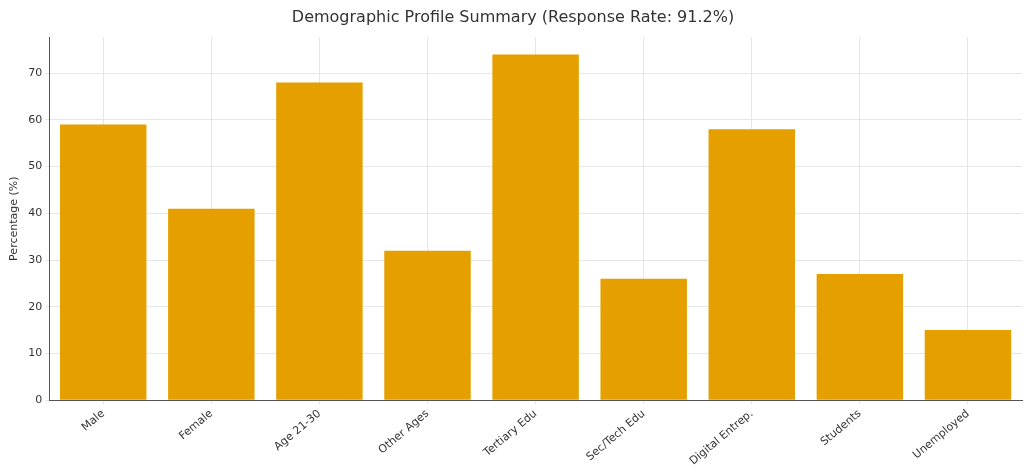  What do you see at coordinates (35, 353) in the screenshot?
I see `y-tick-label: 10` at bounding box center [35, 353].